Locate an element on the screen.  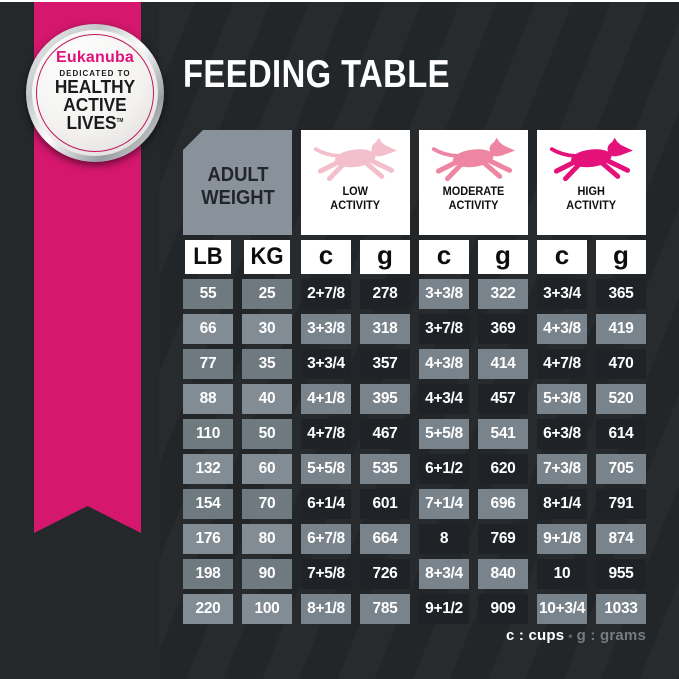
cell-high_c: 10 is located at coordinates (562, 574).